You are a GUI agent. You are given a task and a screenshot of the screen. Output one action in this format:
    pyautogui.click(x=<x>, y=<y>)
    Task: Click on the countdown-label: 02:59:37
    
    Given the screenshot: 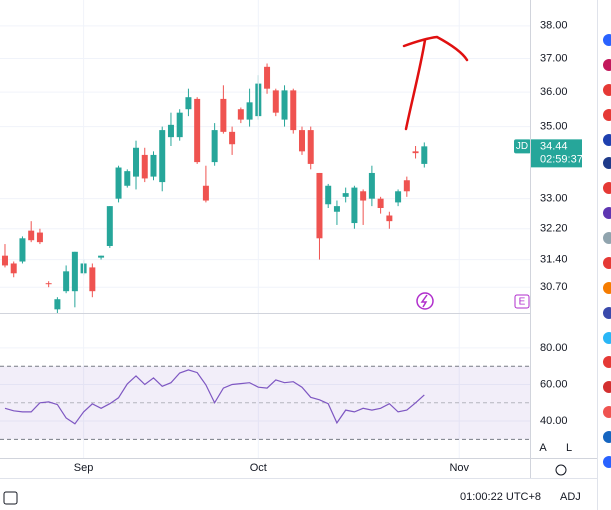 What is the action you would take?
    pyautogui.click(x=561, y=159)
    